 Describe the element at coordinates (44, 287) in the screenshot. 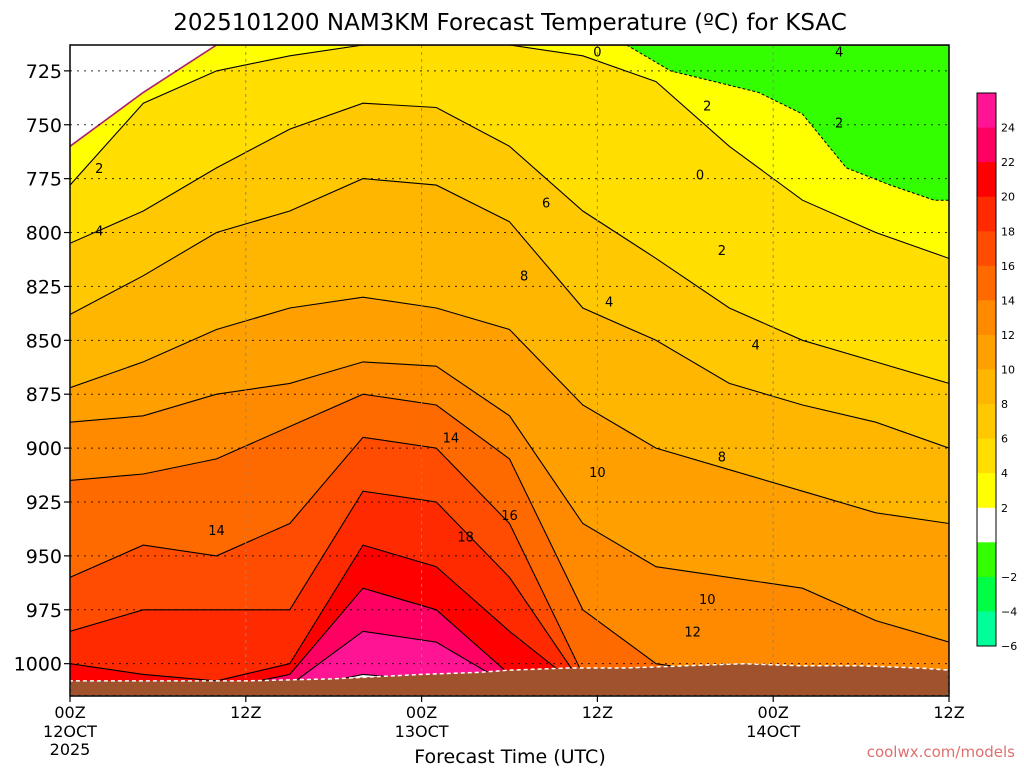

I see `y-tick-label: 825` at that location.